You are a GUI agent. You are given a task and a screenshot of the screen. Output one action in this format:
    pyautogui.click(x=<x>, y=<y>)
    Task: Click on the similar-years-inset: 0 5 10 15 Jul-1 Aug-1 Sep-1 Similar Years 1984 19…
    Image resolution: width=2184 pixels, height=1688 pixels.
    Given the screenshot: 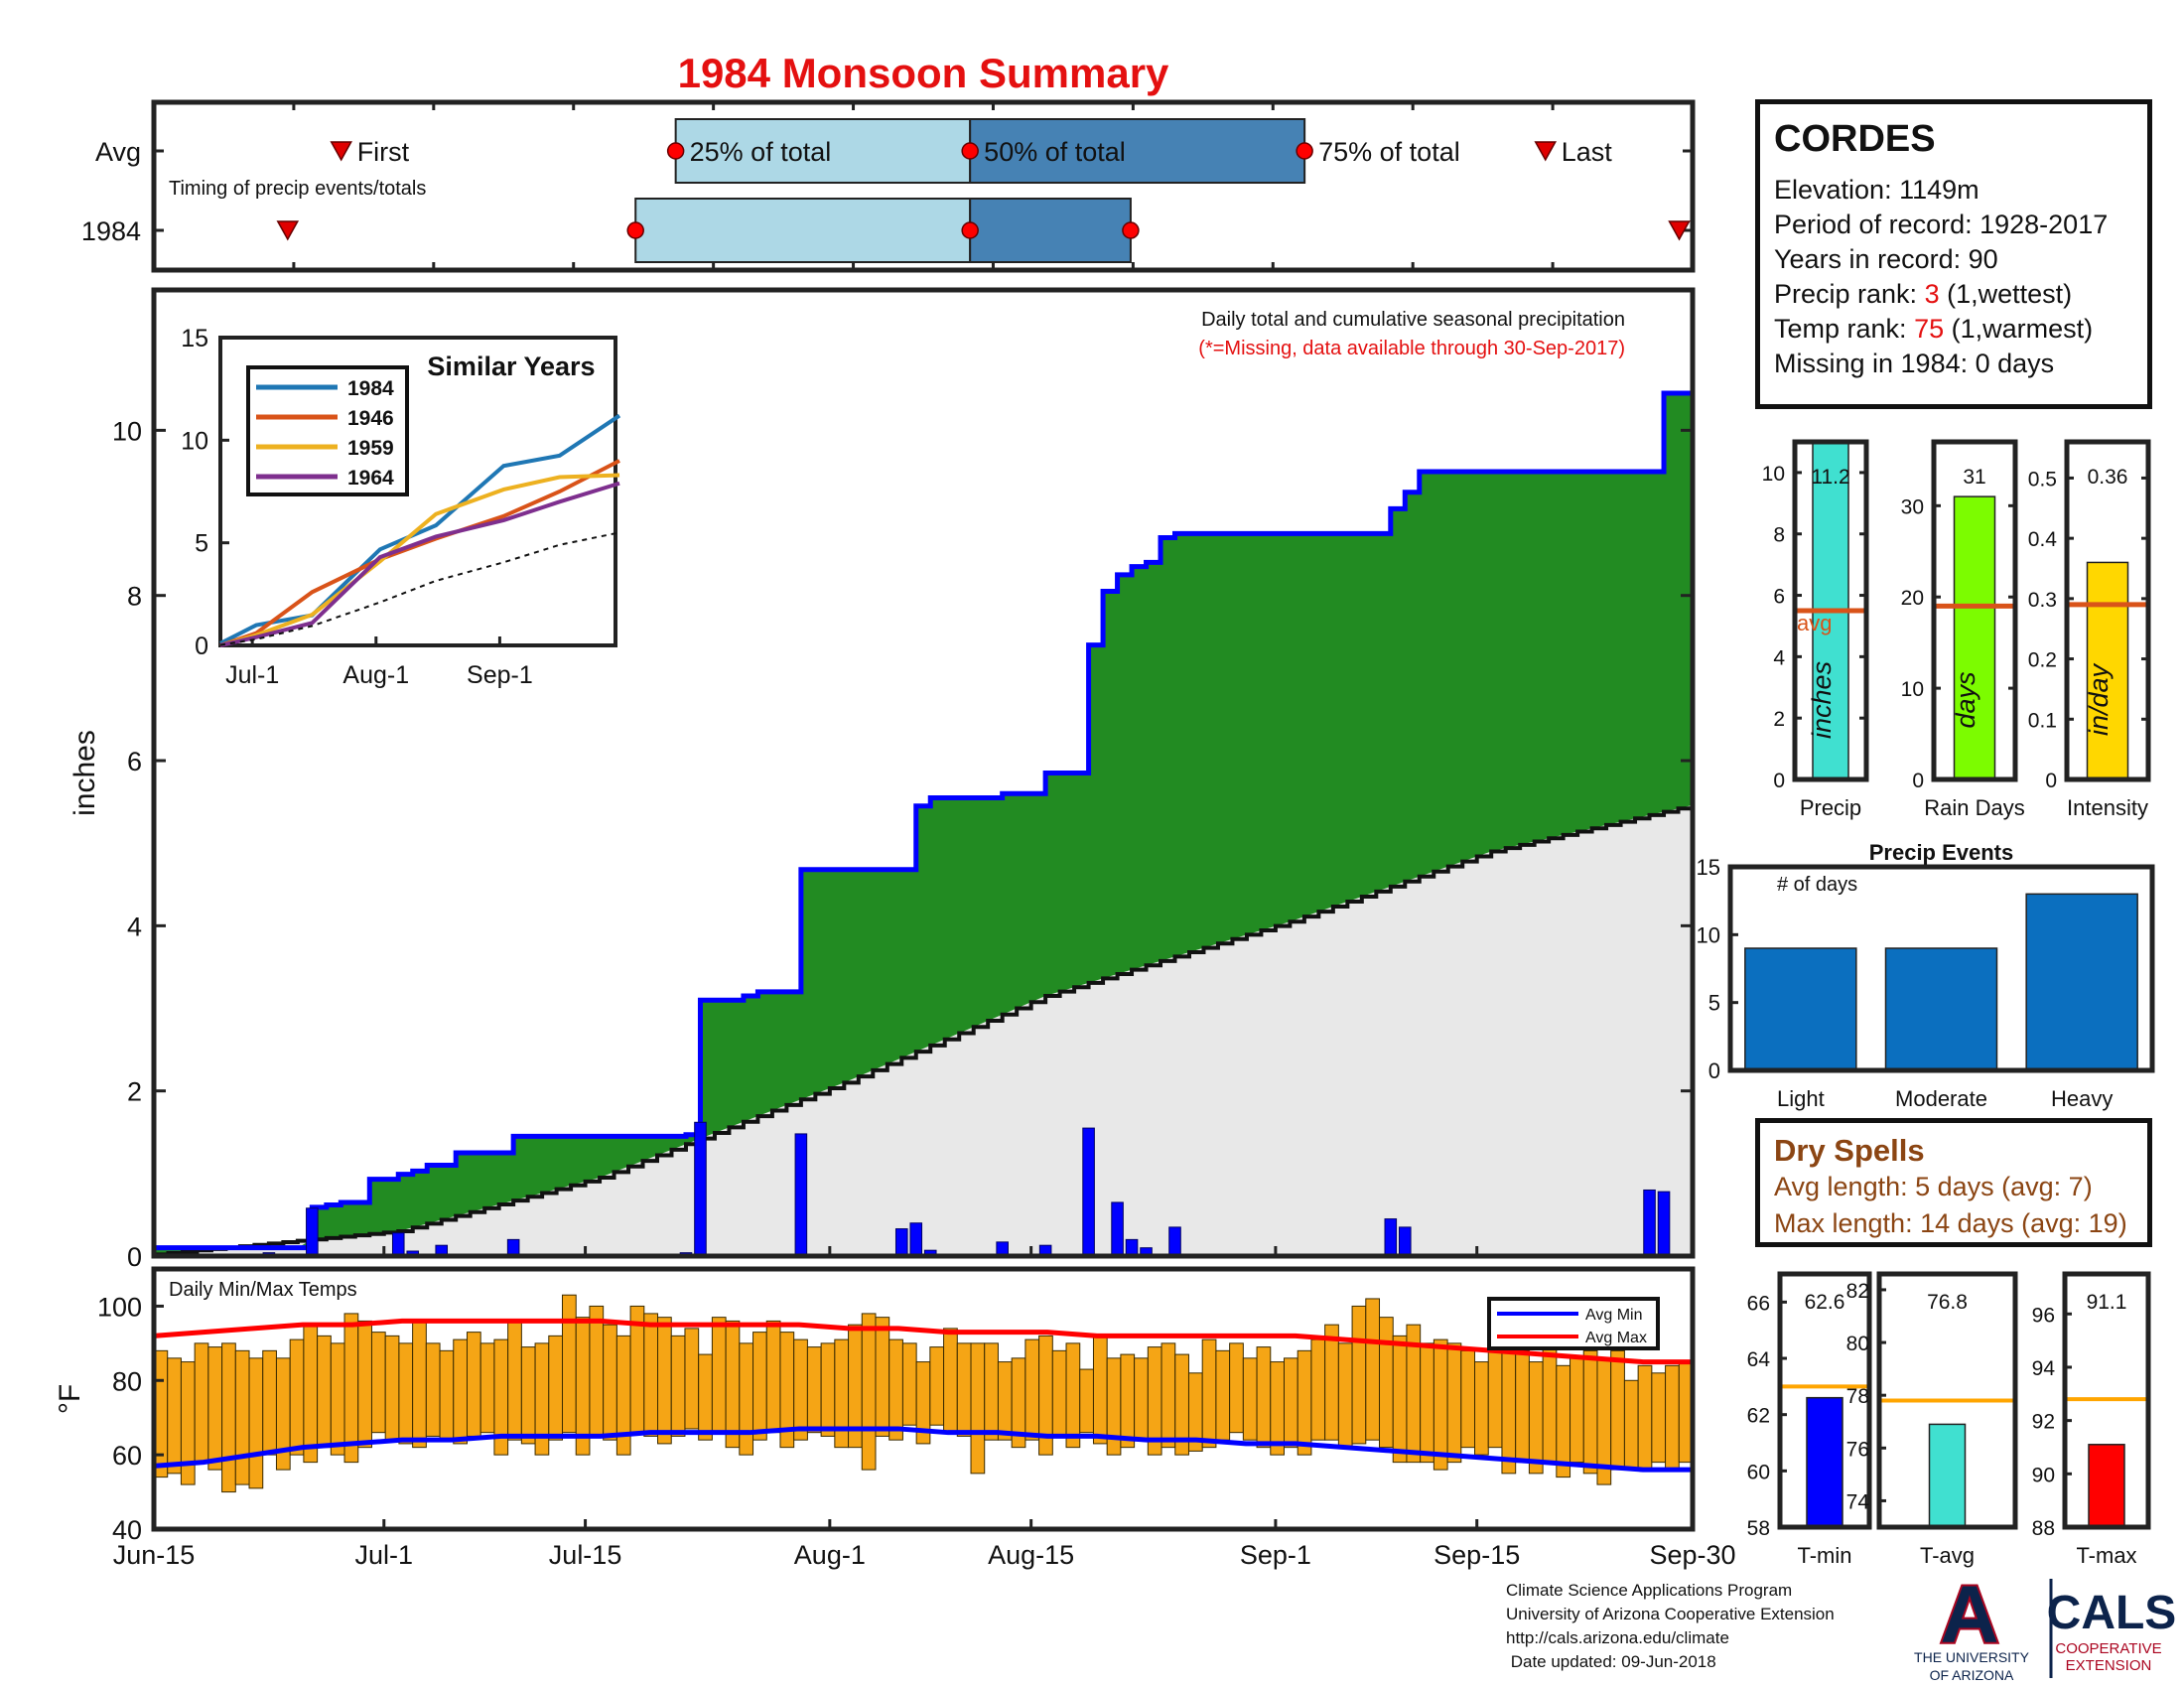 What is the action you would take?
    pyautogui.click(x=401, y=507)
    